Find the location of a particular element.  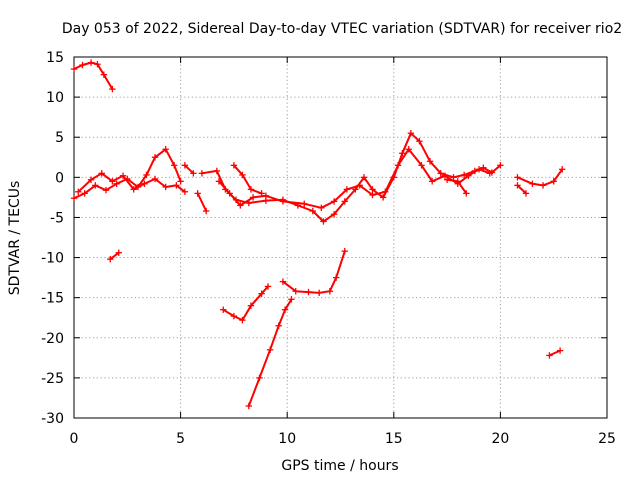

series-s5 is located at coordinates (189, 169).